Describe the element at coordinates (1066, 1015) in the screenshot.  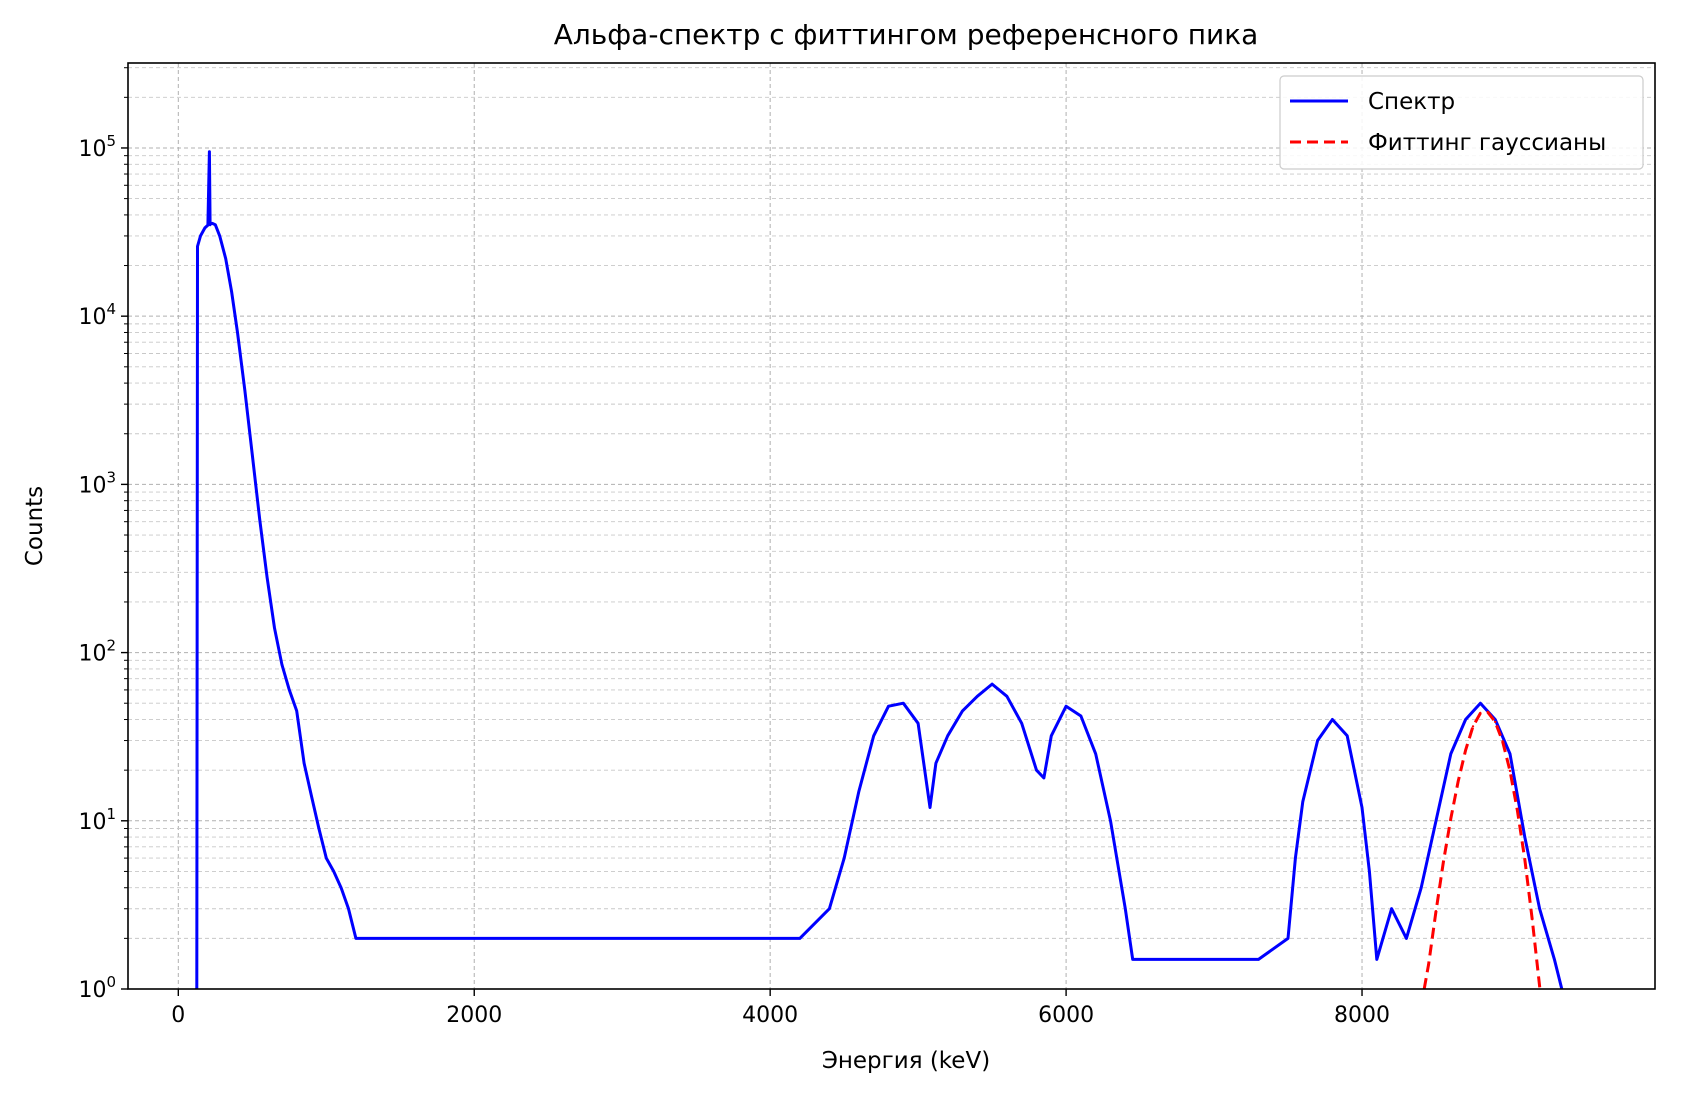
I see `x-tick-label: 6000` at that location.